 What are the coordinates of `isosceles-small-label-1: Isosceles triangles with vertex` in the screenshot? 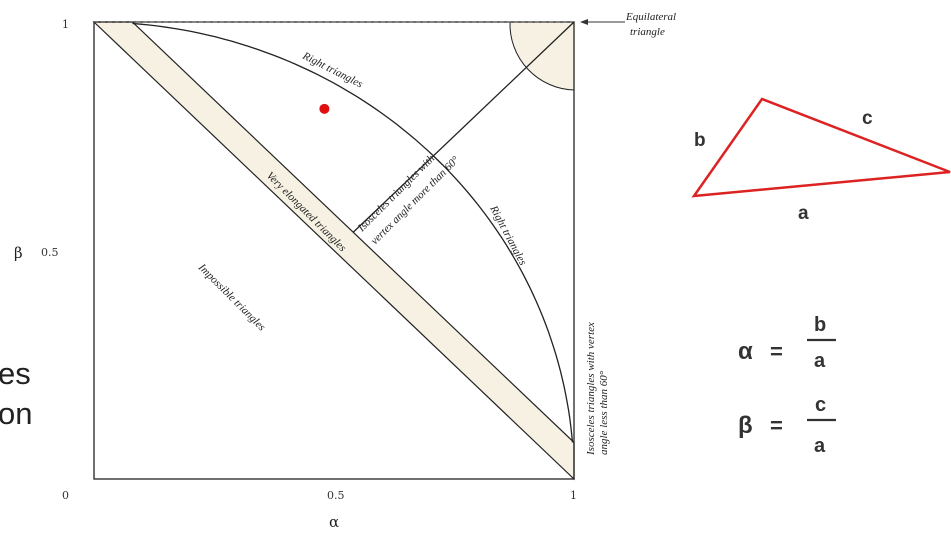 It's located at (591, 389).